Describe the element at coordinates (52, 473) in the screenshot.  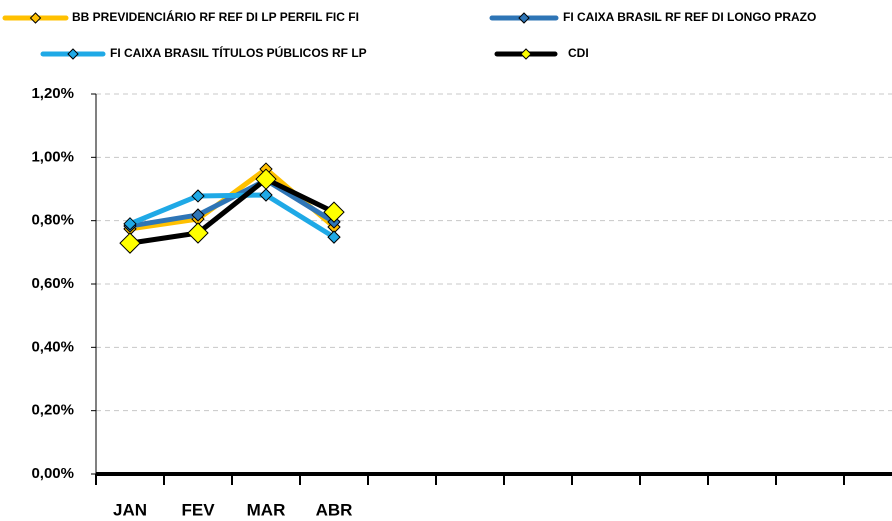
I see `y-tick-label: 0,00%` at that location.